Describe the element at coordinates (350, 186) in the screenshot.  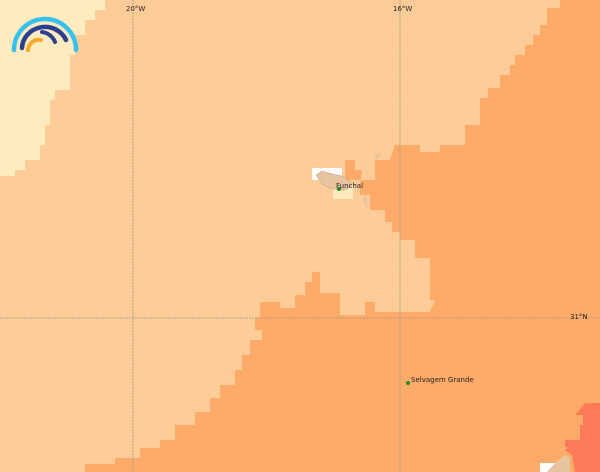
I see `place-label-funchal: Funchal` at that location.